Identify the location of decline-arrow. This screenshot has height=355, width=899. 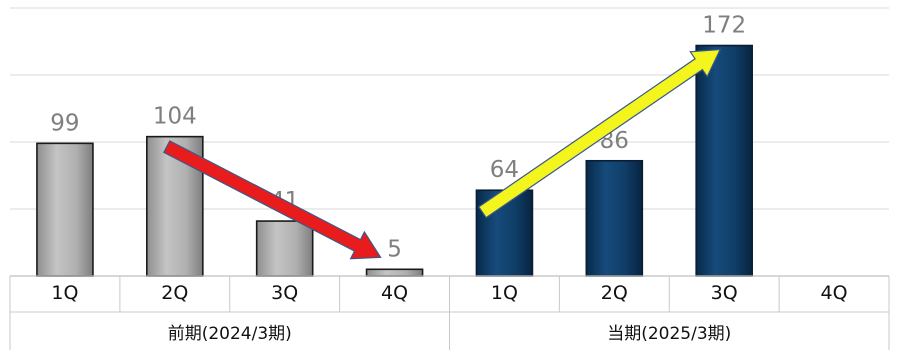
(272, 200).